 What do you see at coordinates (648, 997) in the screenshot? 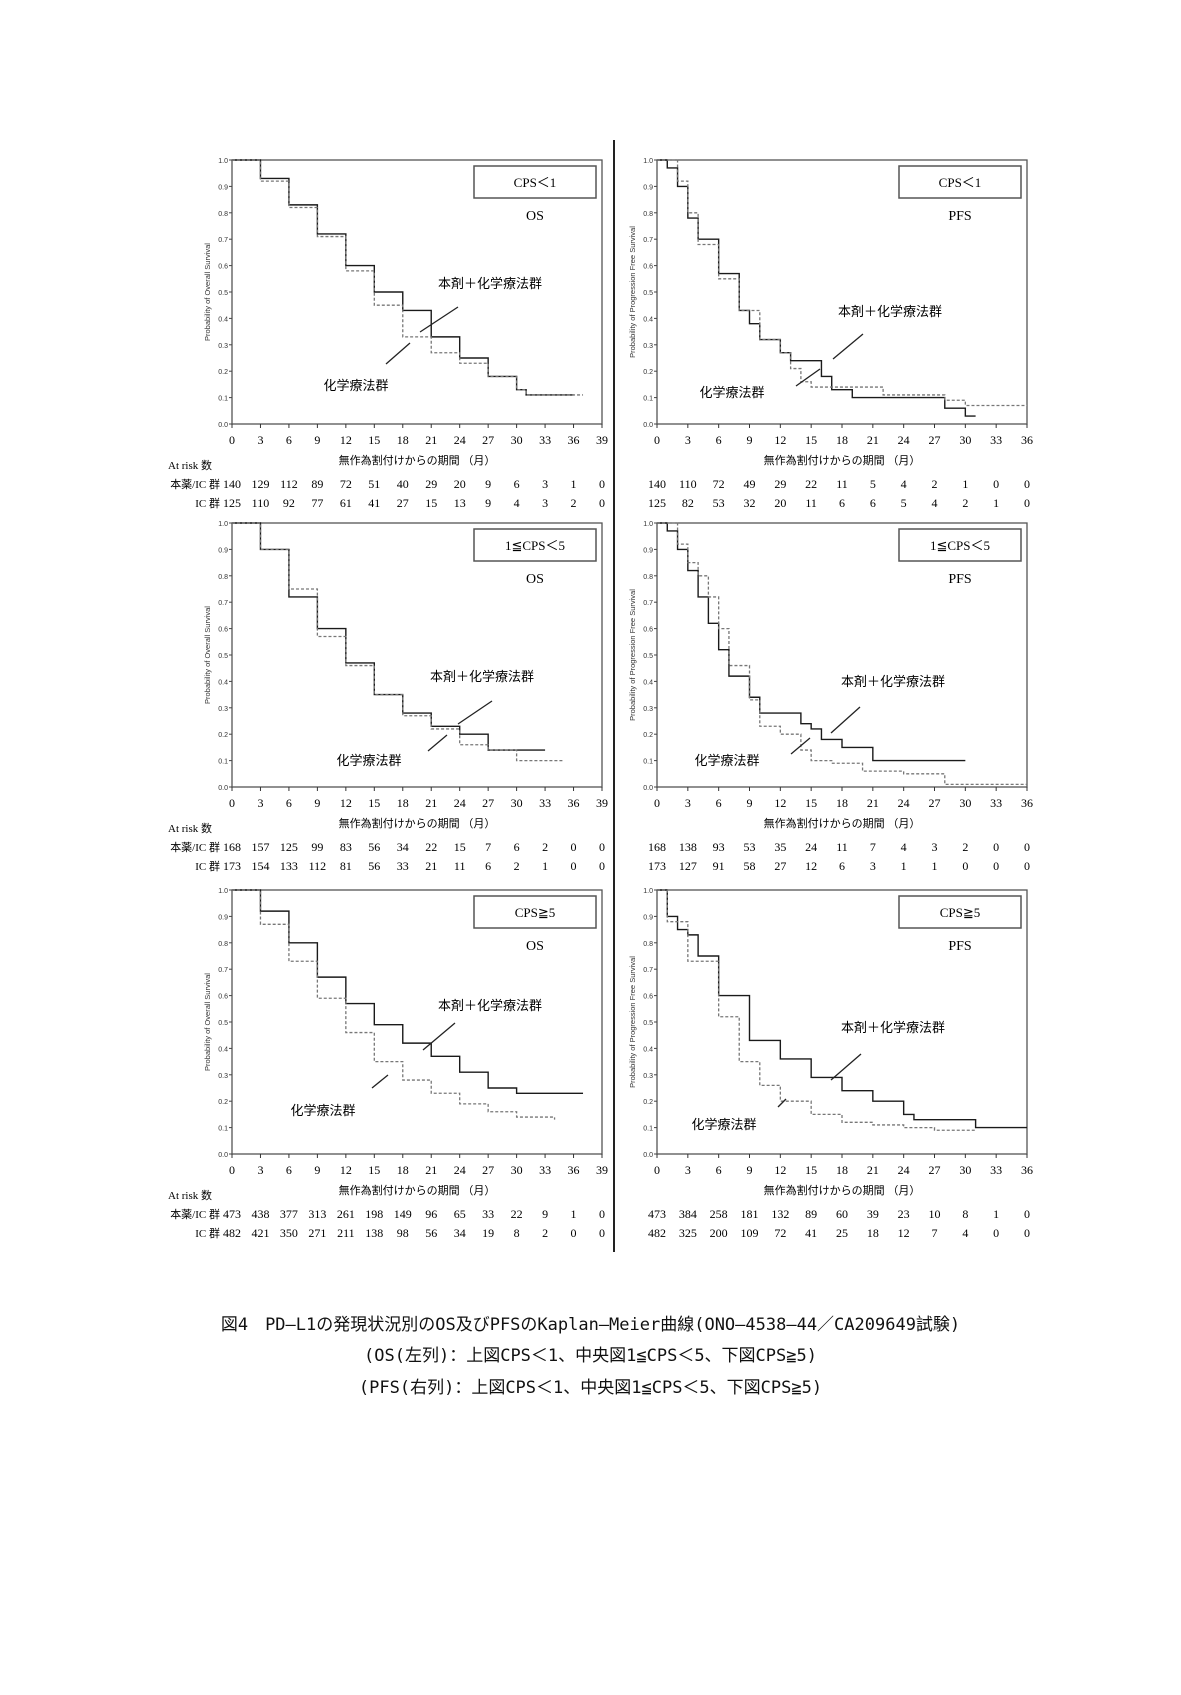
I see `y-tick-label: 0.6` at bounding box center [648, 997].